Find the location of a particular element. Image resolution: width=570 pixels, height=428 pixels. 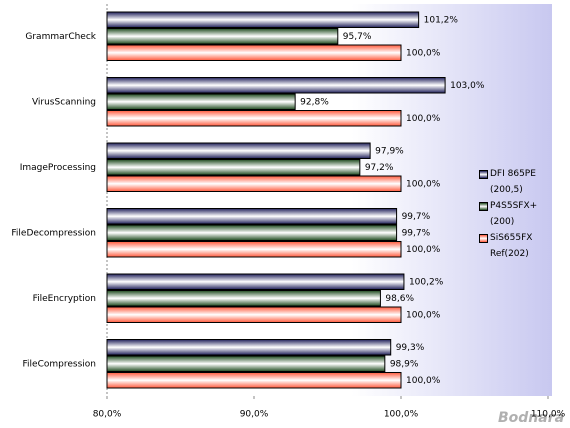

legend-label: SiS655FX Ref(202) is located at coordinates (511, 246).